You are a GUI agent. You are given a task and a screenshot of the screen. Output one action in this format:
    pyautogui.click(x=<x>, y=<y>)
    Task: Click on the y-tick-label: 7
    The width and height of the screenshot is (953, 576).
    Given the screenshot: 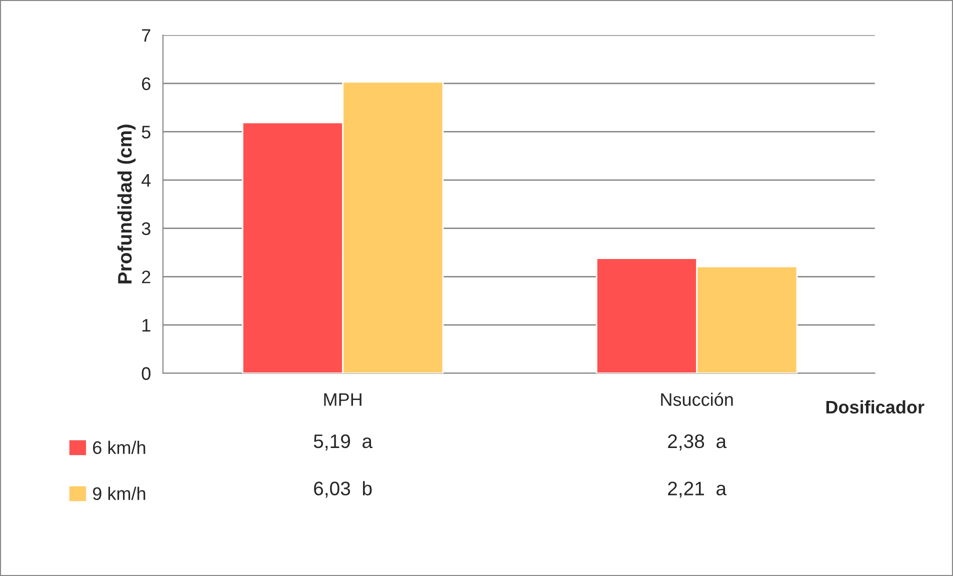 What is the action you would take?
    pyautogui.click(x=146, y=35)
    